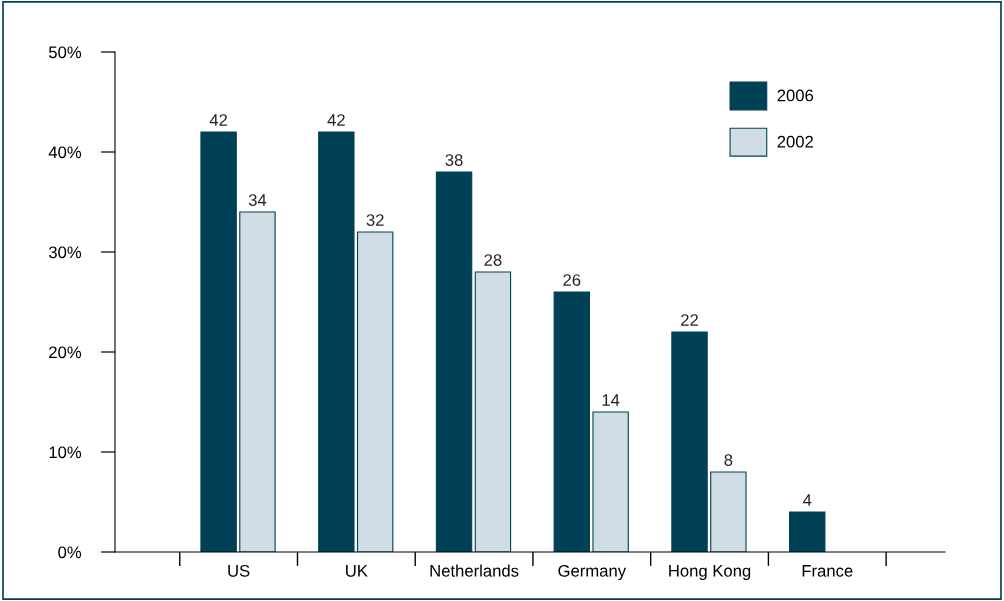 This screenshot has height=601, width=1004. Describe the element at coordinates (65, 52) in the screenshot. I see `y-tick-label: 50%` at that location.